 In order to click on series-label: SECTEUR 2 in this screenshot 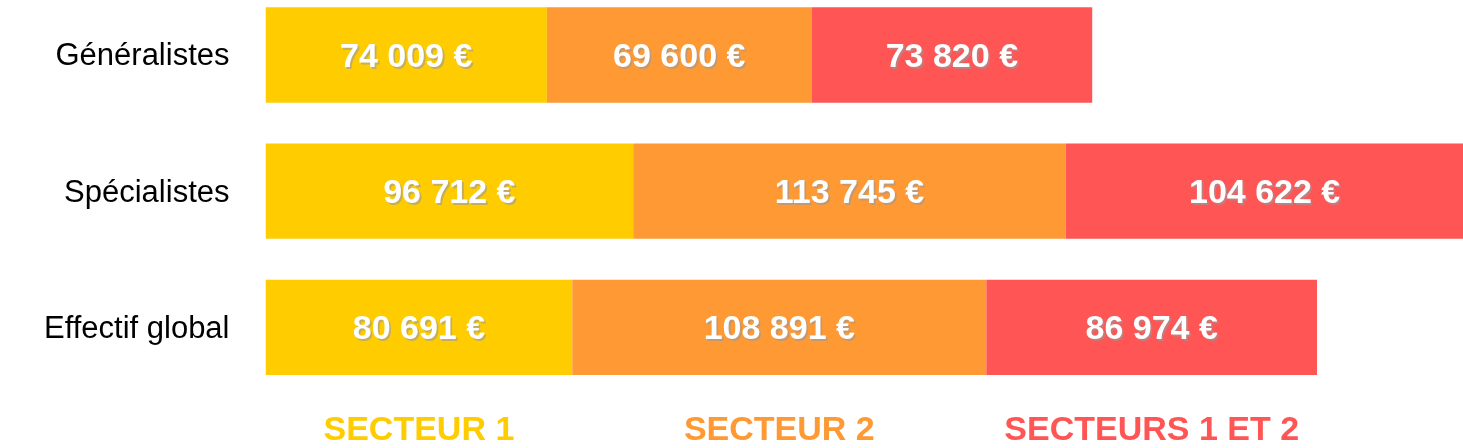, I will do `click(779, 428)`.